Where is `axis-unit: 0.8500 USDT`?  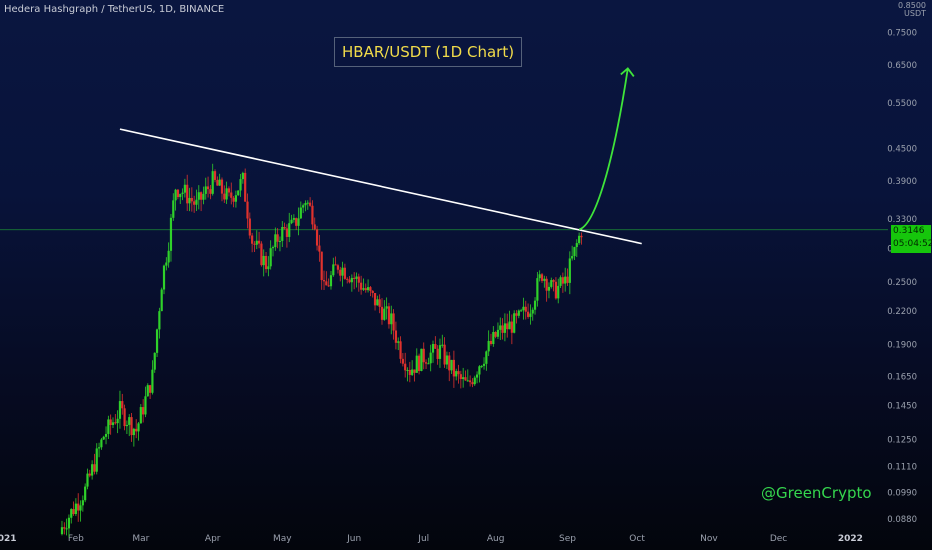 axis-unit: 0.8500 USDT is located at coordinates (912, 10).